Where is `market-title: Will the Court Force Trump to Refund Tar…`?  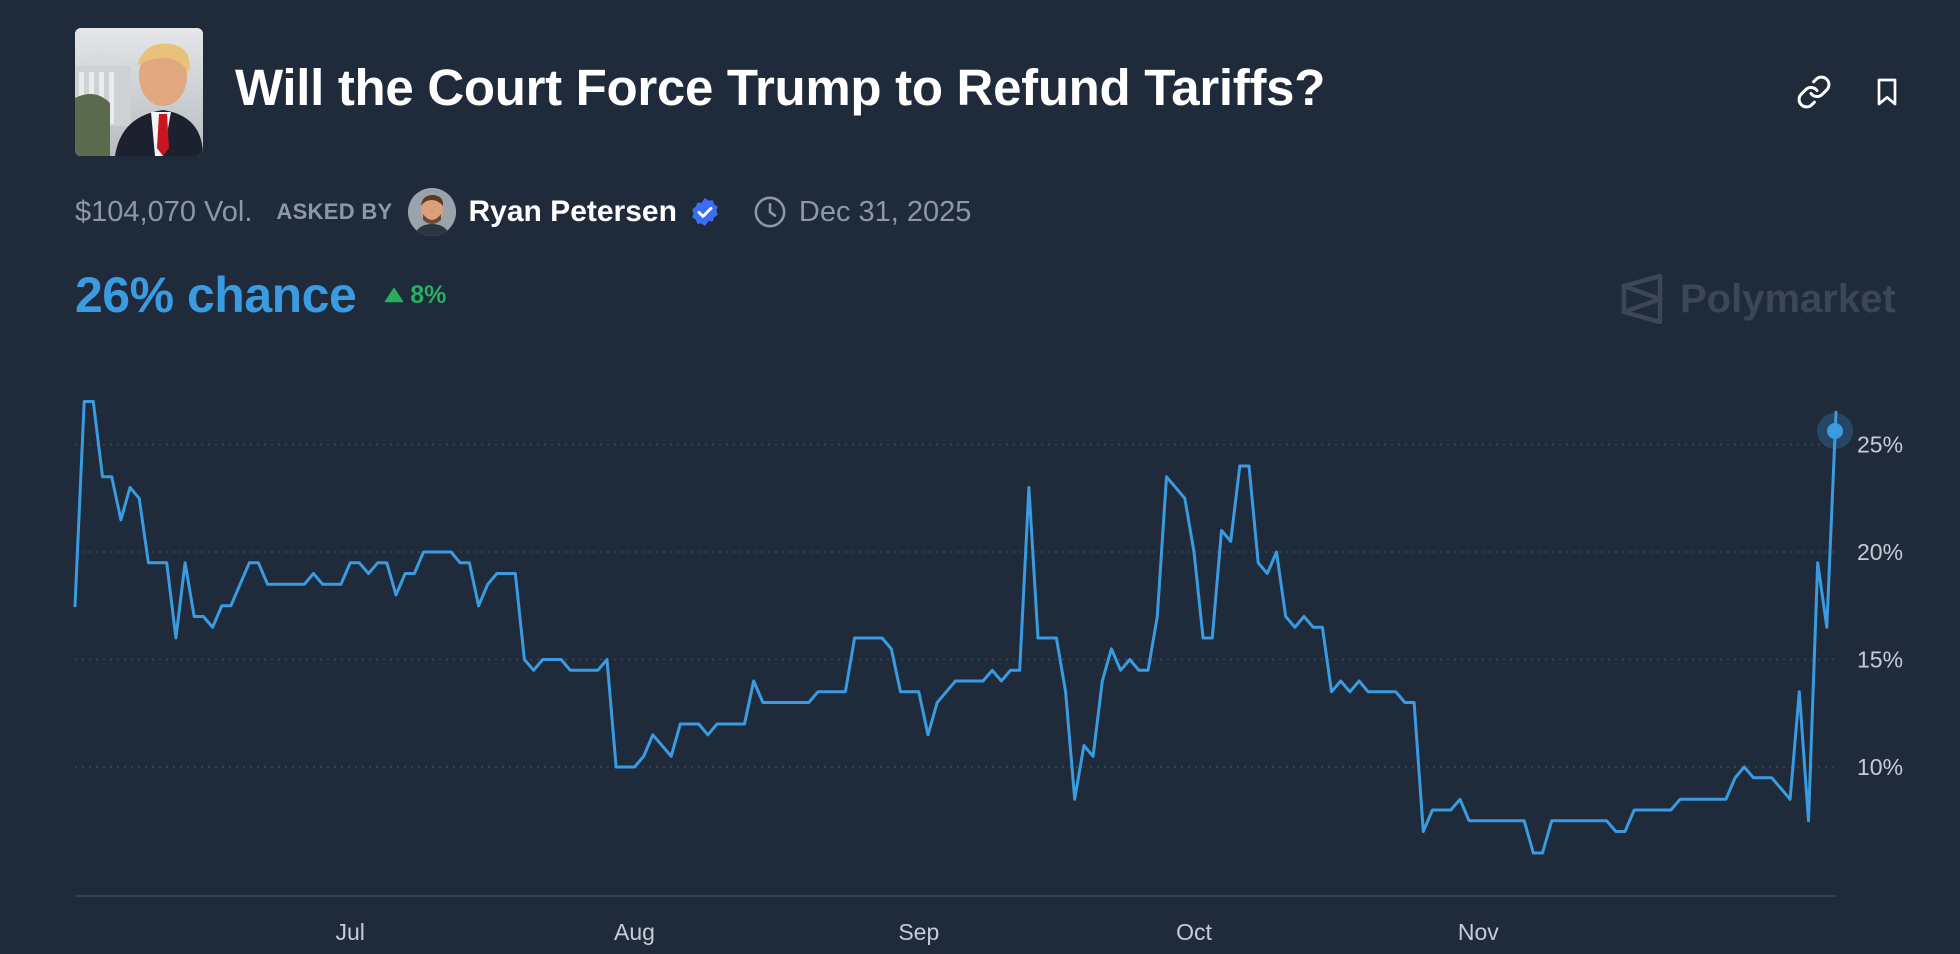 market-title: Will the Court Force Trump to Refund Tar… is located at coordinates (780, 87).